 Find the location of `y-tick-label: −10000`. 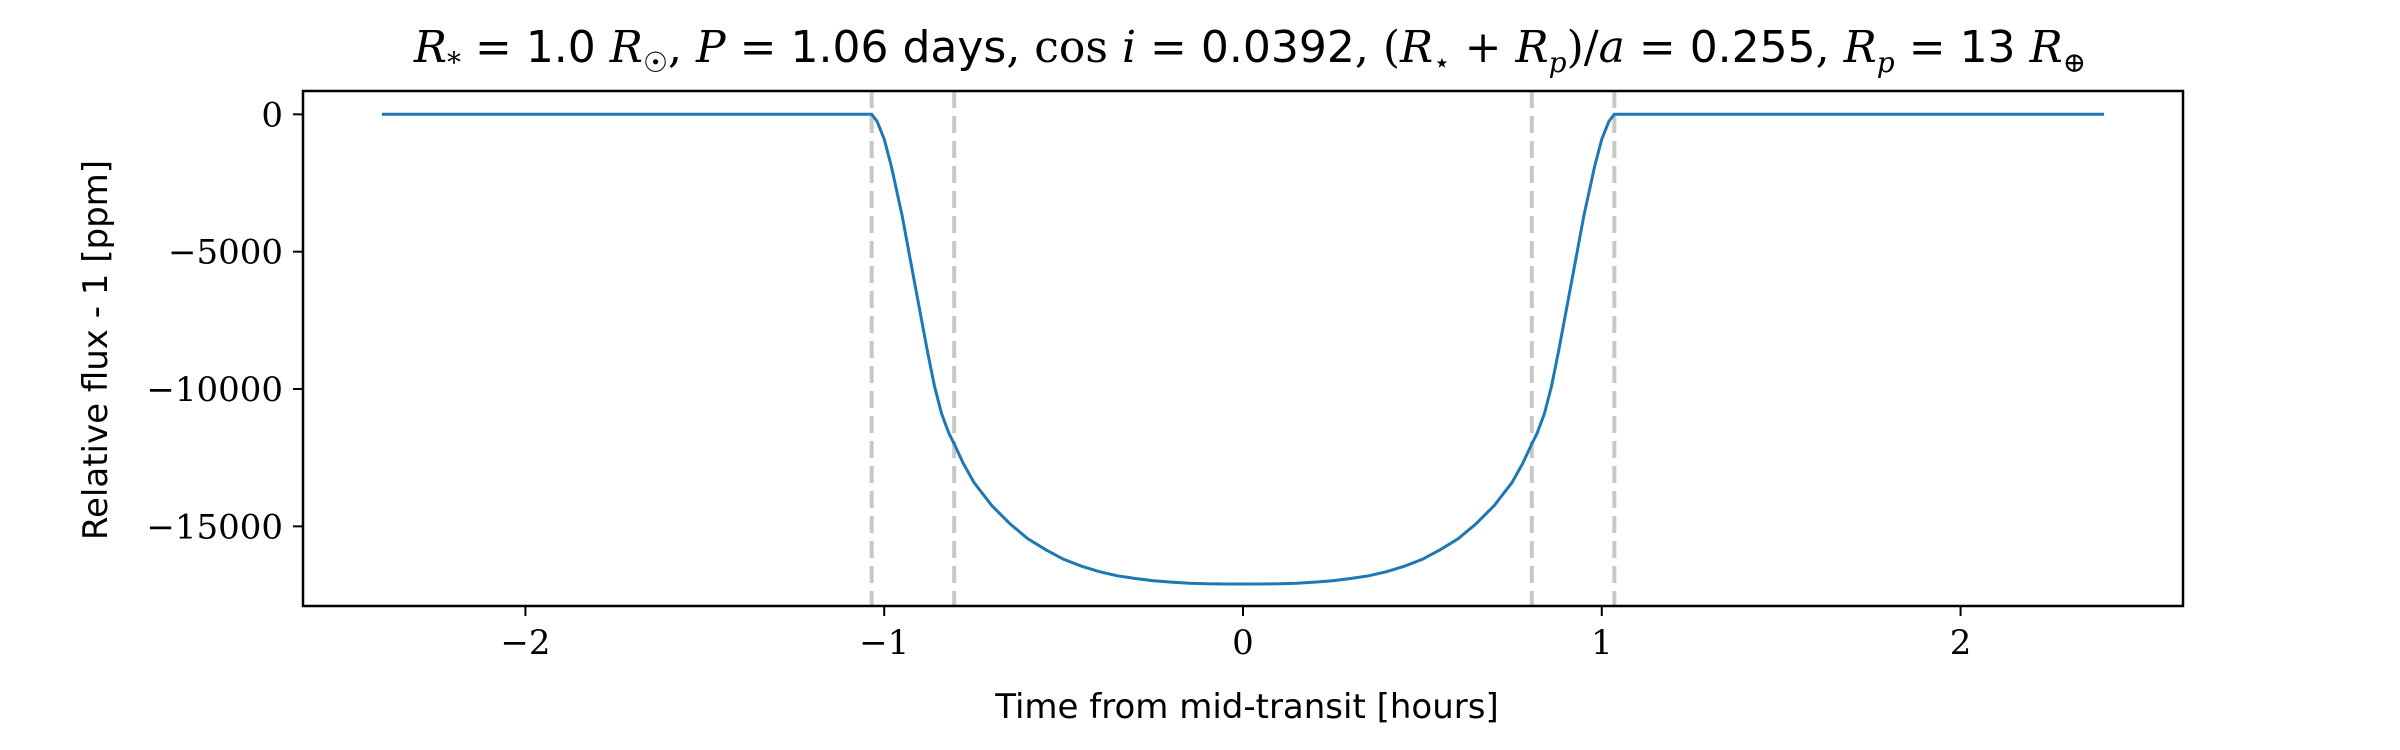

y-tick-label: −10000 is located at coordinates (214, 390).